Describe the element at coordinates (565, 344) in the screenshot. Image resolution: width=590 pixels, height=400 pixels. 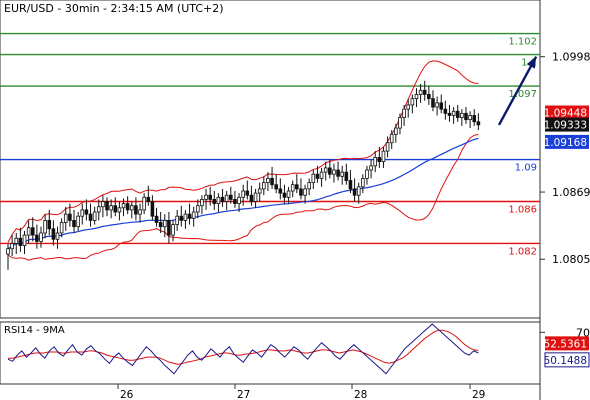
I see `rsi-tag-label: 52.5361` at that location.